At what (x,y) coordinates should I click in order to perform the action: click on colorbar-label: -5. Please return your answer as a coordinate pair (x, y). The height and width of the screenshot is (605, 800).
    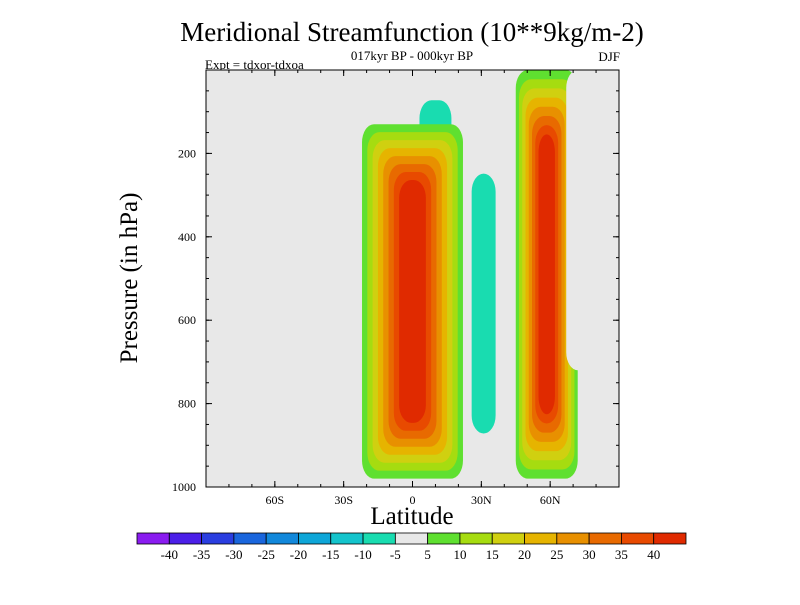
    Looking at the image, I should click on (395, 554).